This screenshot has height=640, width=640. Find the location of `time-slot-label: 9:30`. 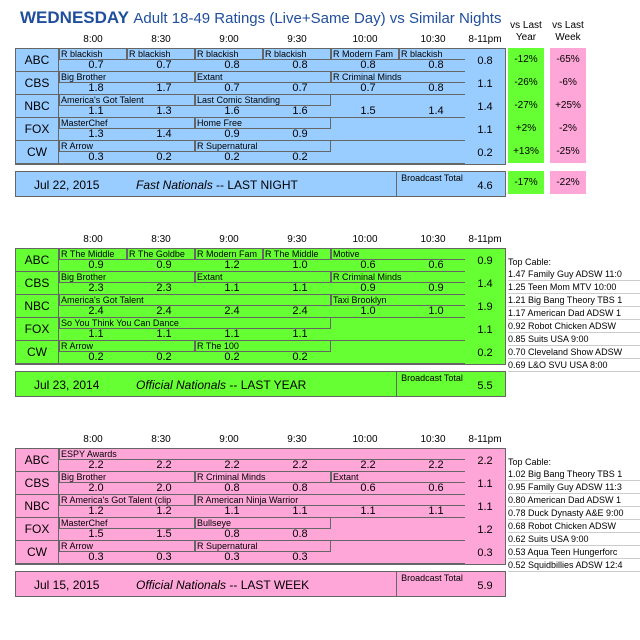

time-slot-label: 9:30 is located at coordinates (297, 39).